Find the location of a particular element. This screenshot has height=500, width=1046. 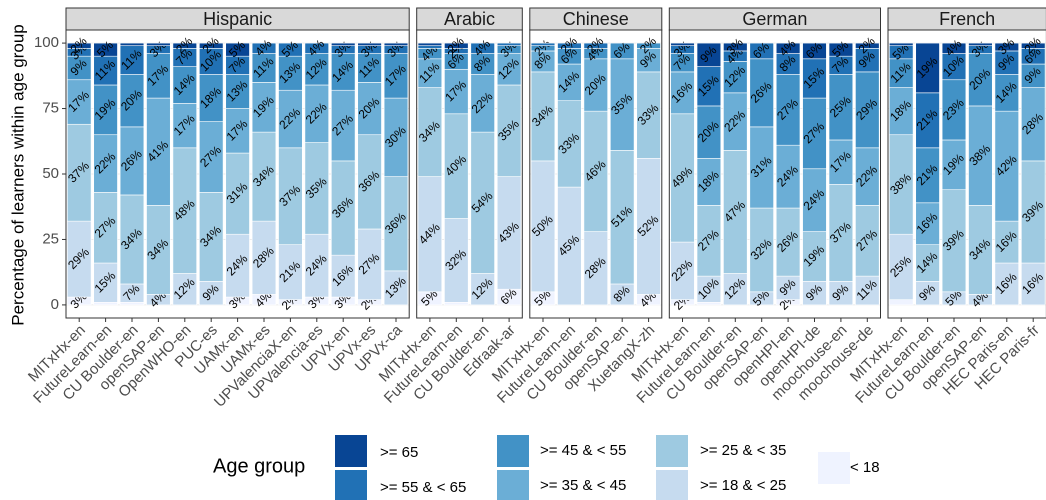

legend-label: >= 65 is located at coordinates (399, 452).